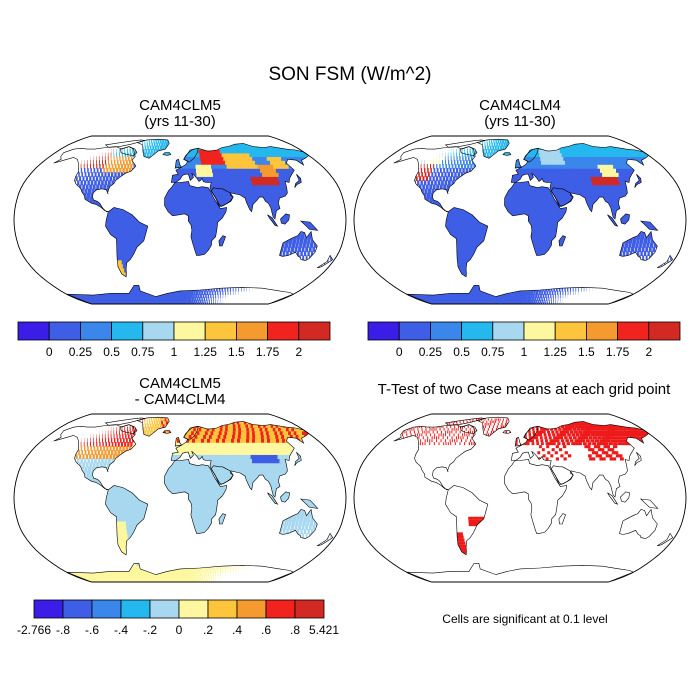 This screenshot has height=700, width=700. I want to click on colorbar-clm4: 0 0.25 0.5 0.75 1 1.25 1.5 1.75 2, so click(524, 340).